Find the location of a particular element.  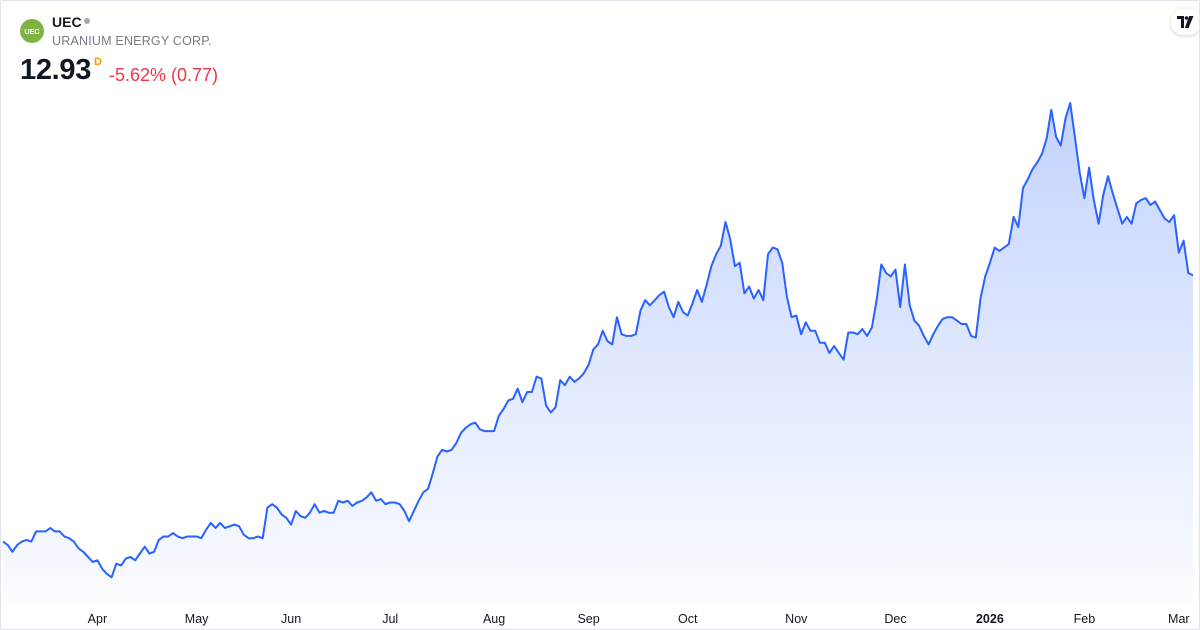

x-tick-label: Apr is located at coordinates (97, 619).